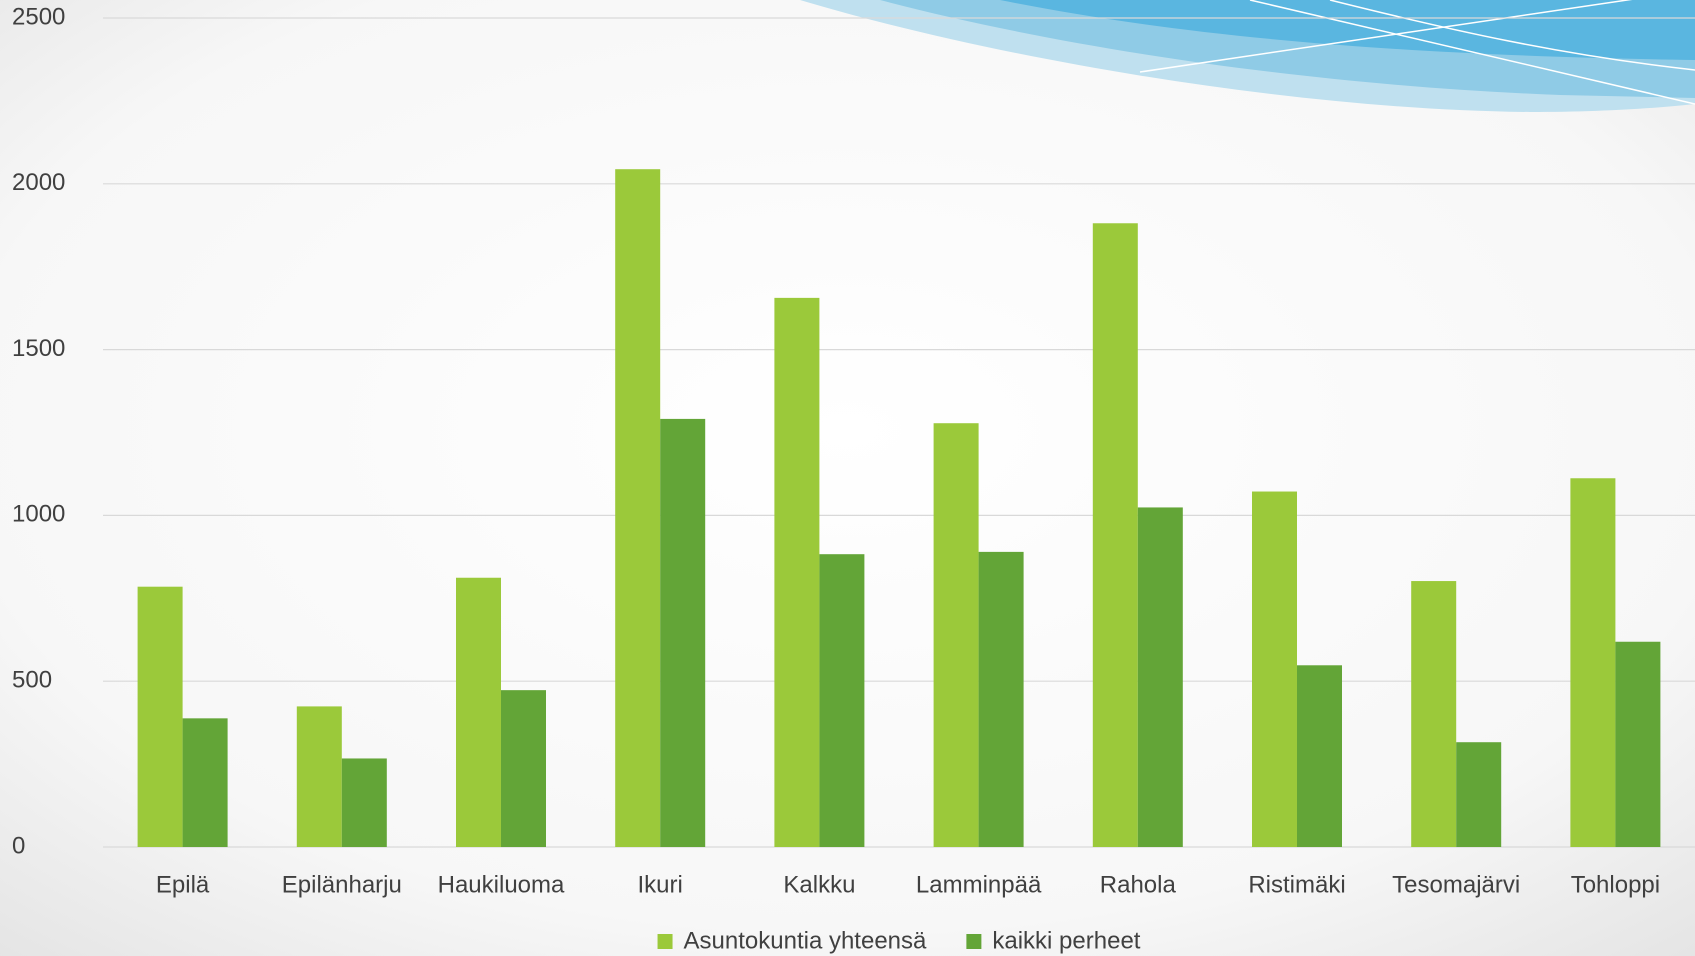 This screenshot has height=956, width=1695. What do you see at coordinates (1247, 56) in the screenshot?
I see `decoration` at bounding box center [1247, 56].